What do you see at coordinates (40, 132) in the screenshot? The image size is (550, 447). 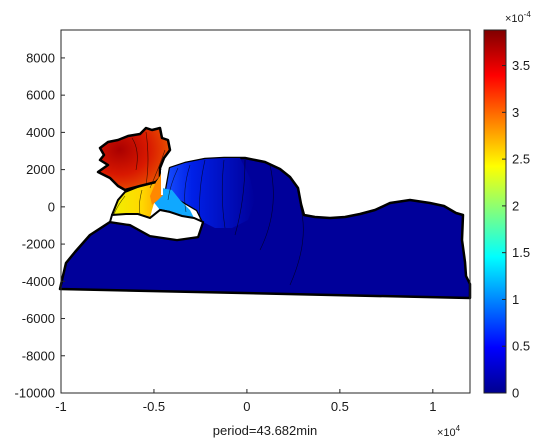 I see `y-tick-label: 4000` at bounding box center [40, 132].